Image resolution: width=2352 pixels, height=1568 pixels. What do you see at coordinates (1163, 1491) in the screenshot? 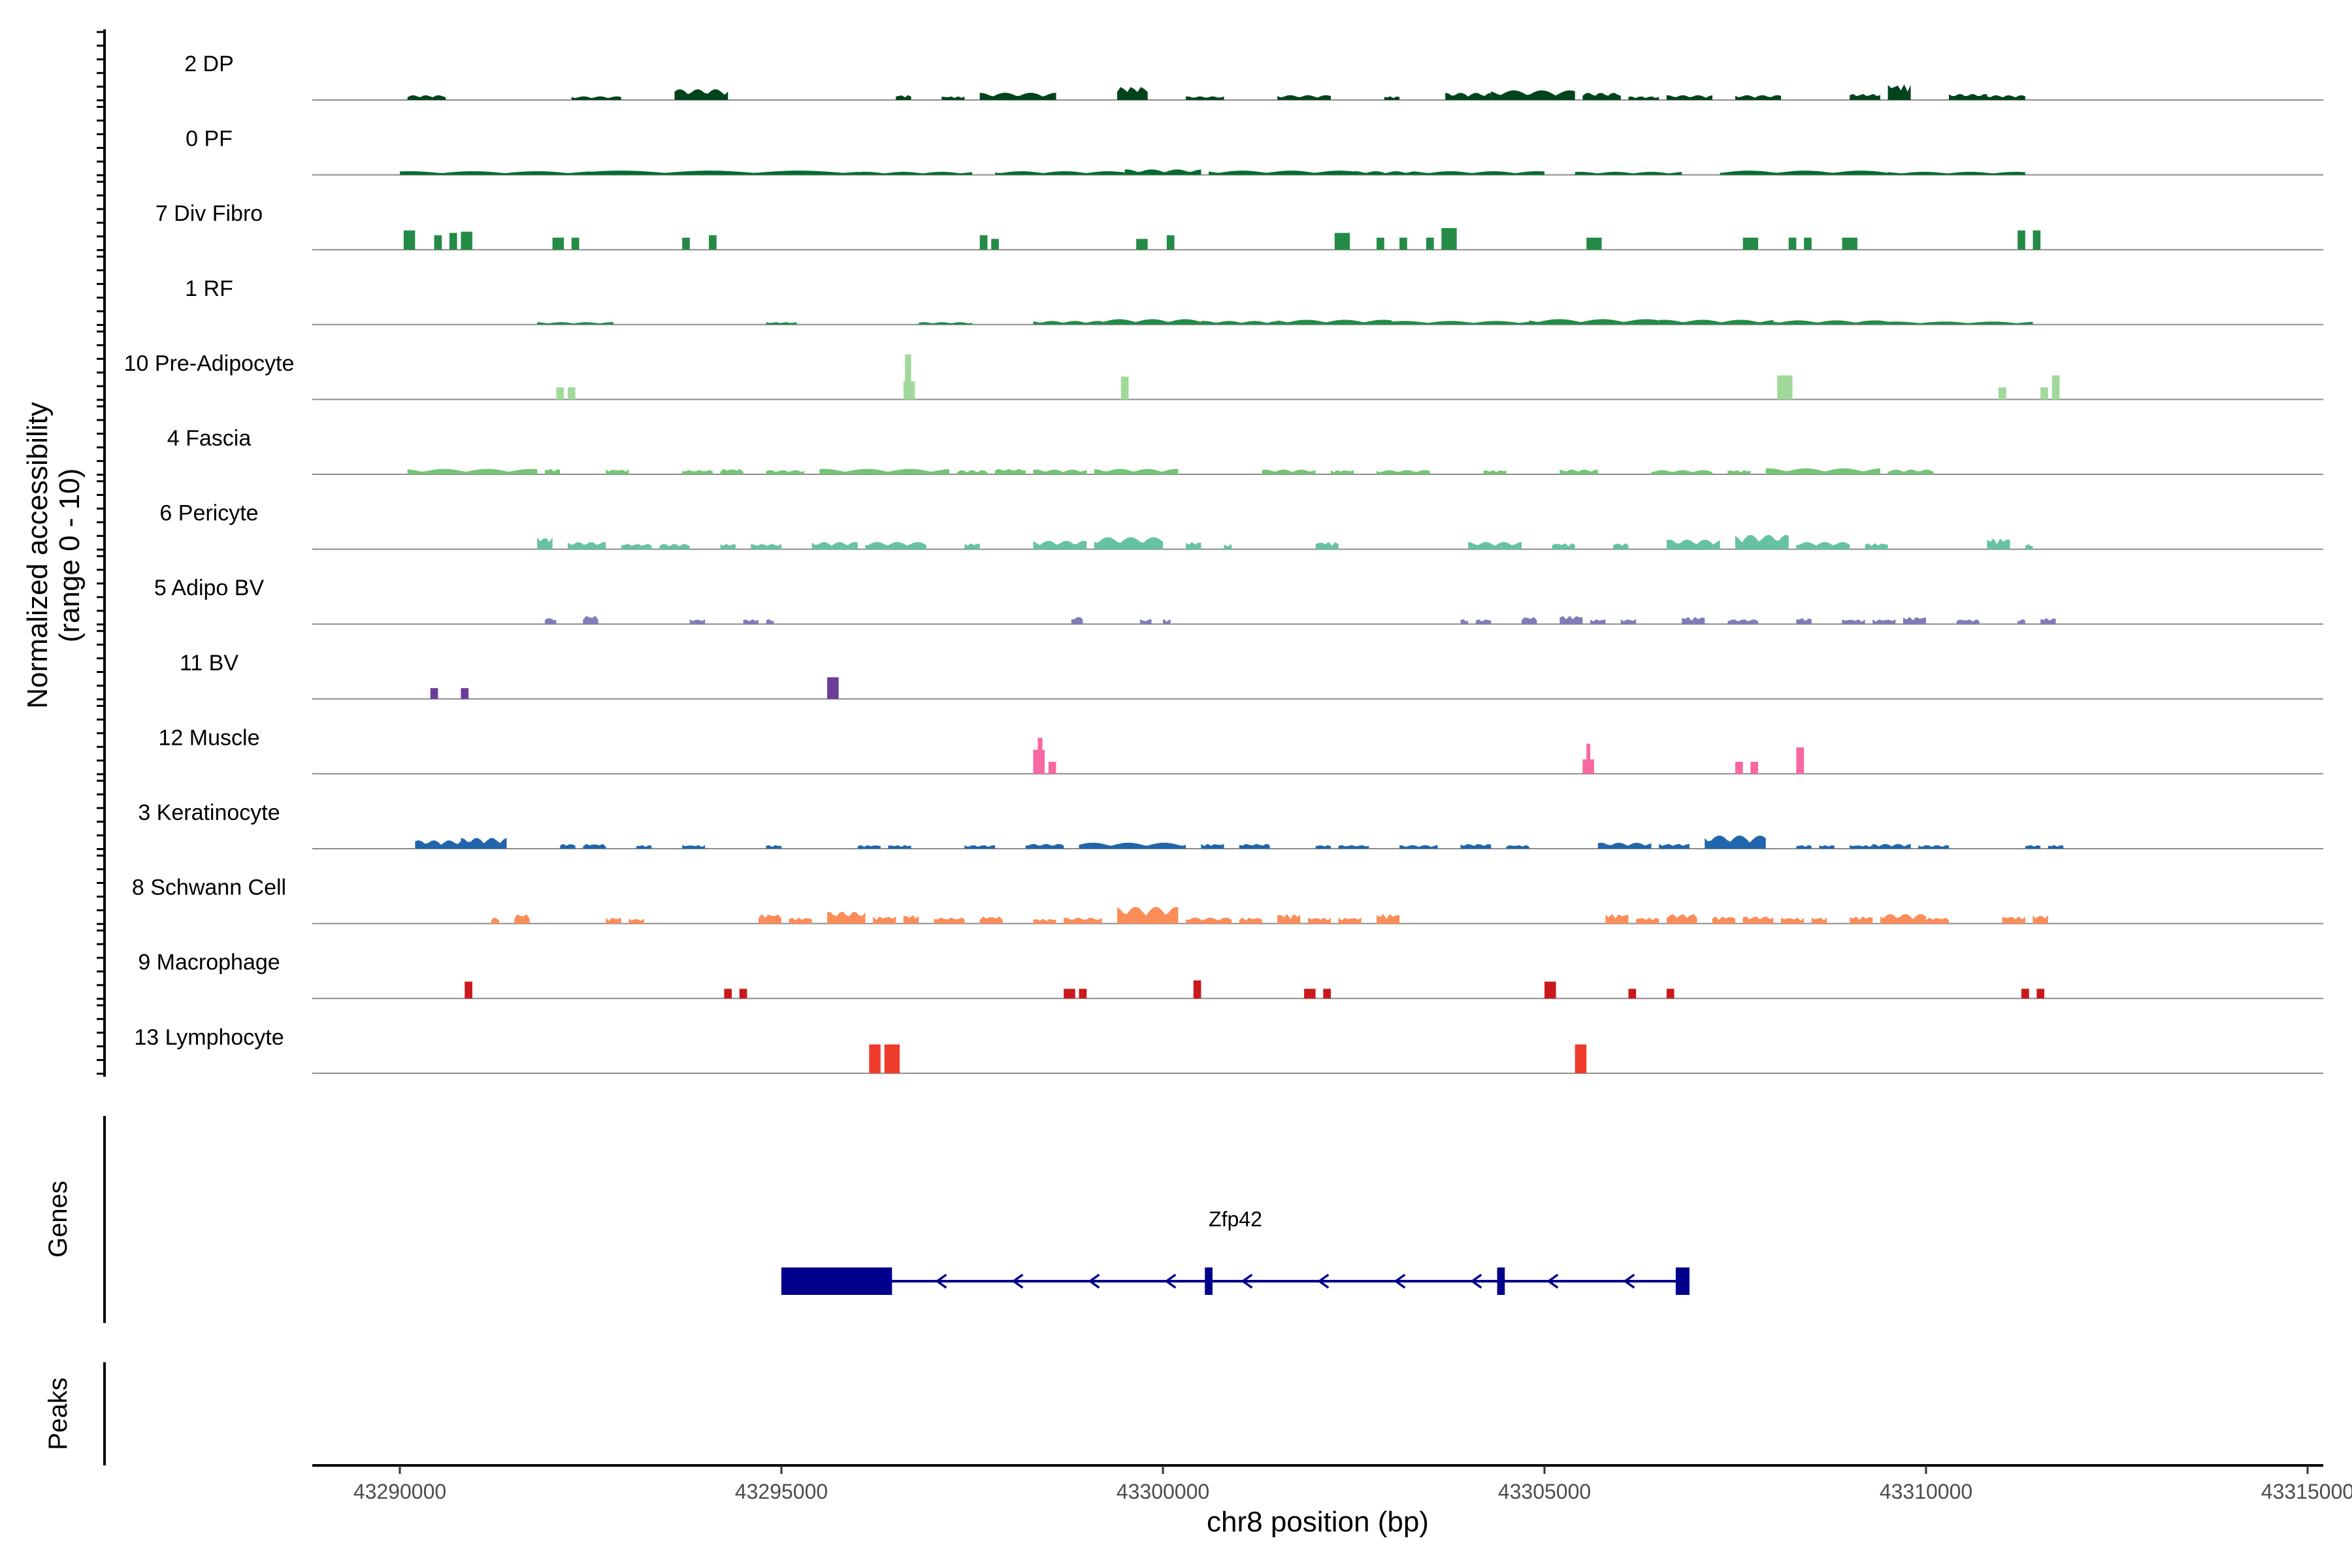
I see `x-tick-label: 43300000` at bounding box center [1163, 1491].